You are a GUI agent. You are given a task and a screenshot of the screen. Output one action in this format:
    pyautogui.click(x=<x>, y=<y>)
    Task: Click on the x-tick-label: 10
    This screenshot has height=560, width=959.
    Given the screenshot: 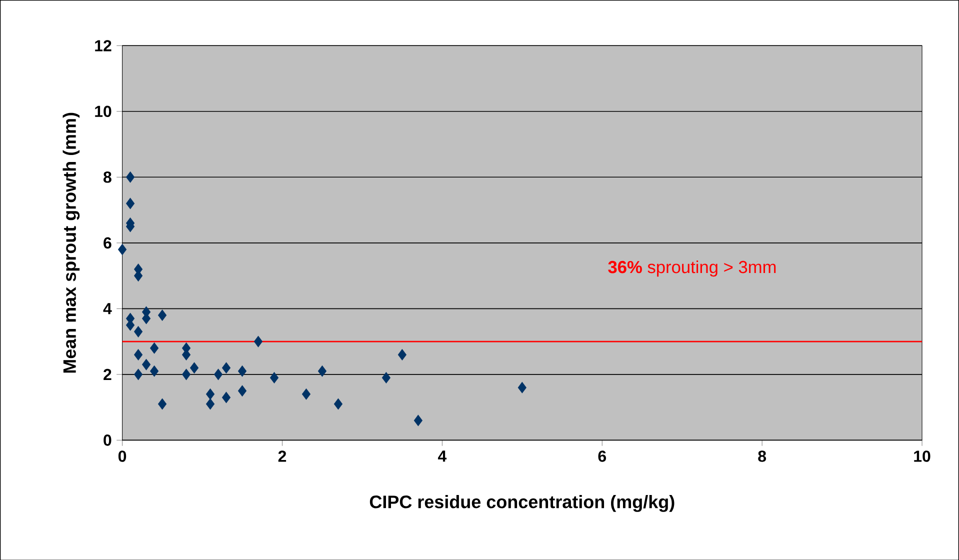 What is the action you would take?
    pyautogui.click(x=922, y=456)
    